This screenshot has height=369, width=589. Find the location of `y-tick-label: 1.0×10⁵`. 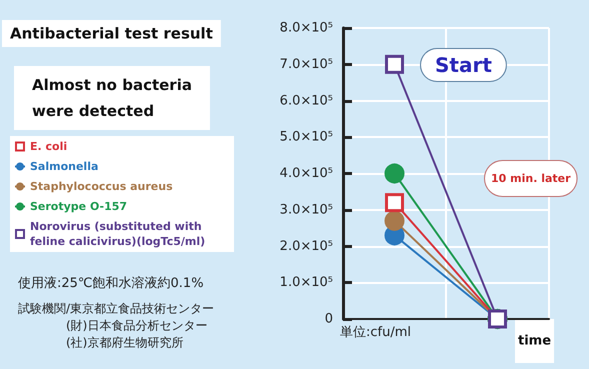

y-tick-label: 1.0×10⁵ is located at coordinates (306, 282).